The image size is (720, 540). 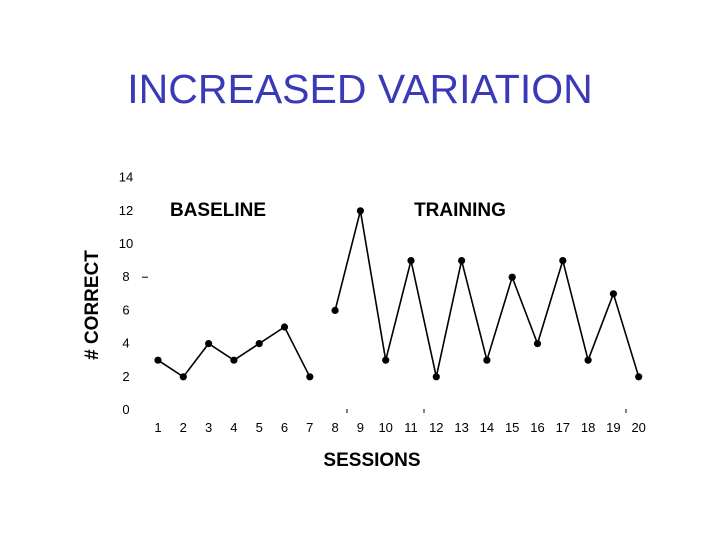 What do you see at coordinates (92, 305) in the screenshot?
I see `y-axis-title: # CORRECT` at bounding box center [92, 305].